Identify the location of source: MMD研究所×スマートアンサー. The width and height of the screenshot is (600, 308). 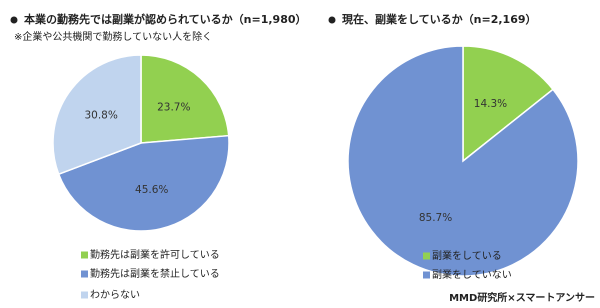
(522, 297).